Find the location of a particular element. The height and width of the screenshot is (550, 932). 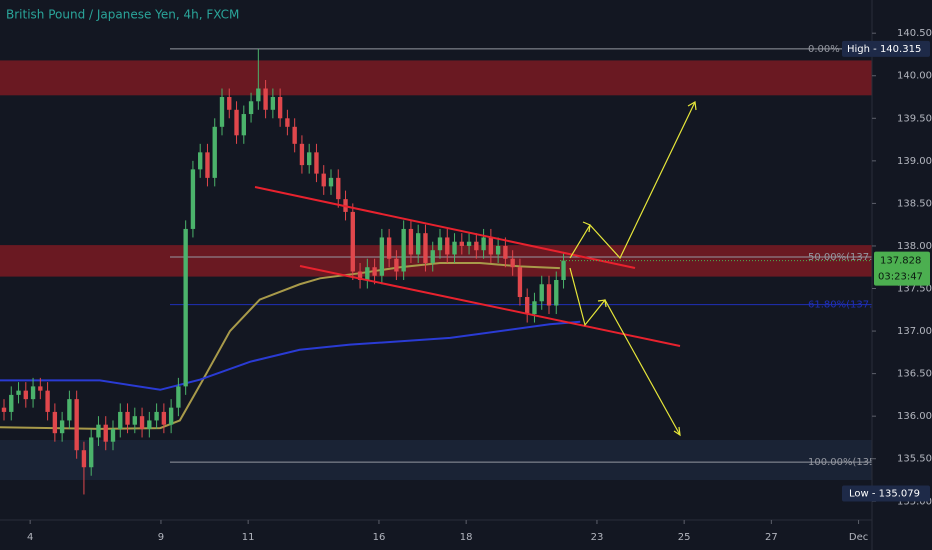

y-tick-label: 138.500 is located at coordinates (914, 203).